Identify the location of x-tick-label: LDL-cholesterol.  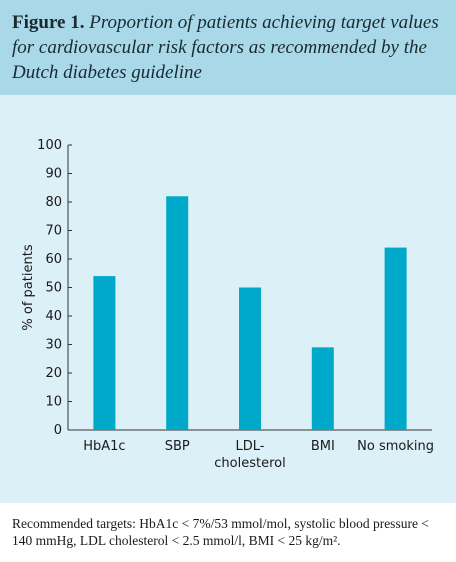
(249, 455).